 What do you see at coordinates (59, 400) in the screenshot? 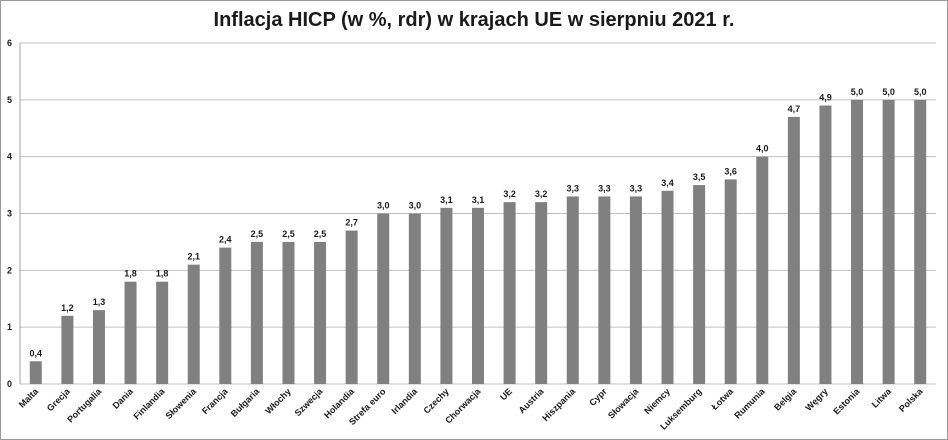
I see `category-label: Grecja` at bounding box center [59, 400].